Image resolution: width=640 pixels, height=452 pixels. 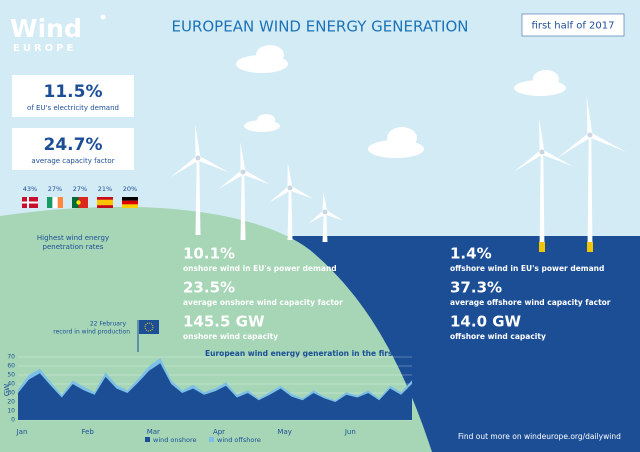 What do you see at coordinates (175, 440) in the screenshot?
I see `legend-label: wind onshore` at bounding box center [175, 440].